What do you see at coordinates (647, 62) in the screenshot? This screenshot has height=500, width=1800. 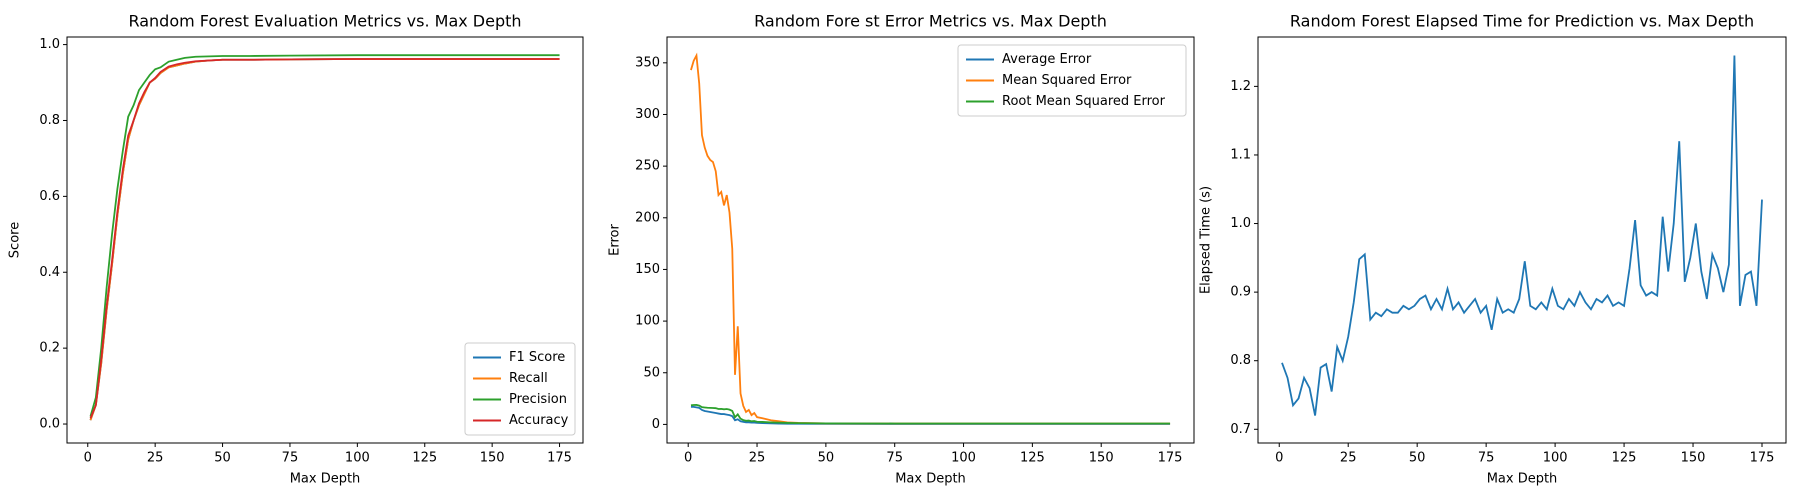 I see `y-tick-label: 350` at bounding box center [647, 62].